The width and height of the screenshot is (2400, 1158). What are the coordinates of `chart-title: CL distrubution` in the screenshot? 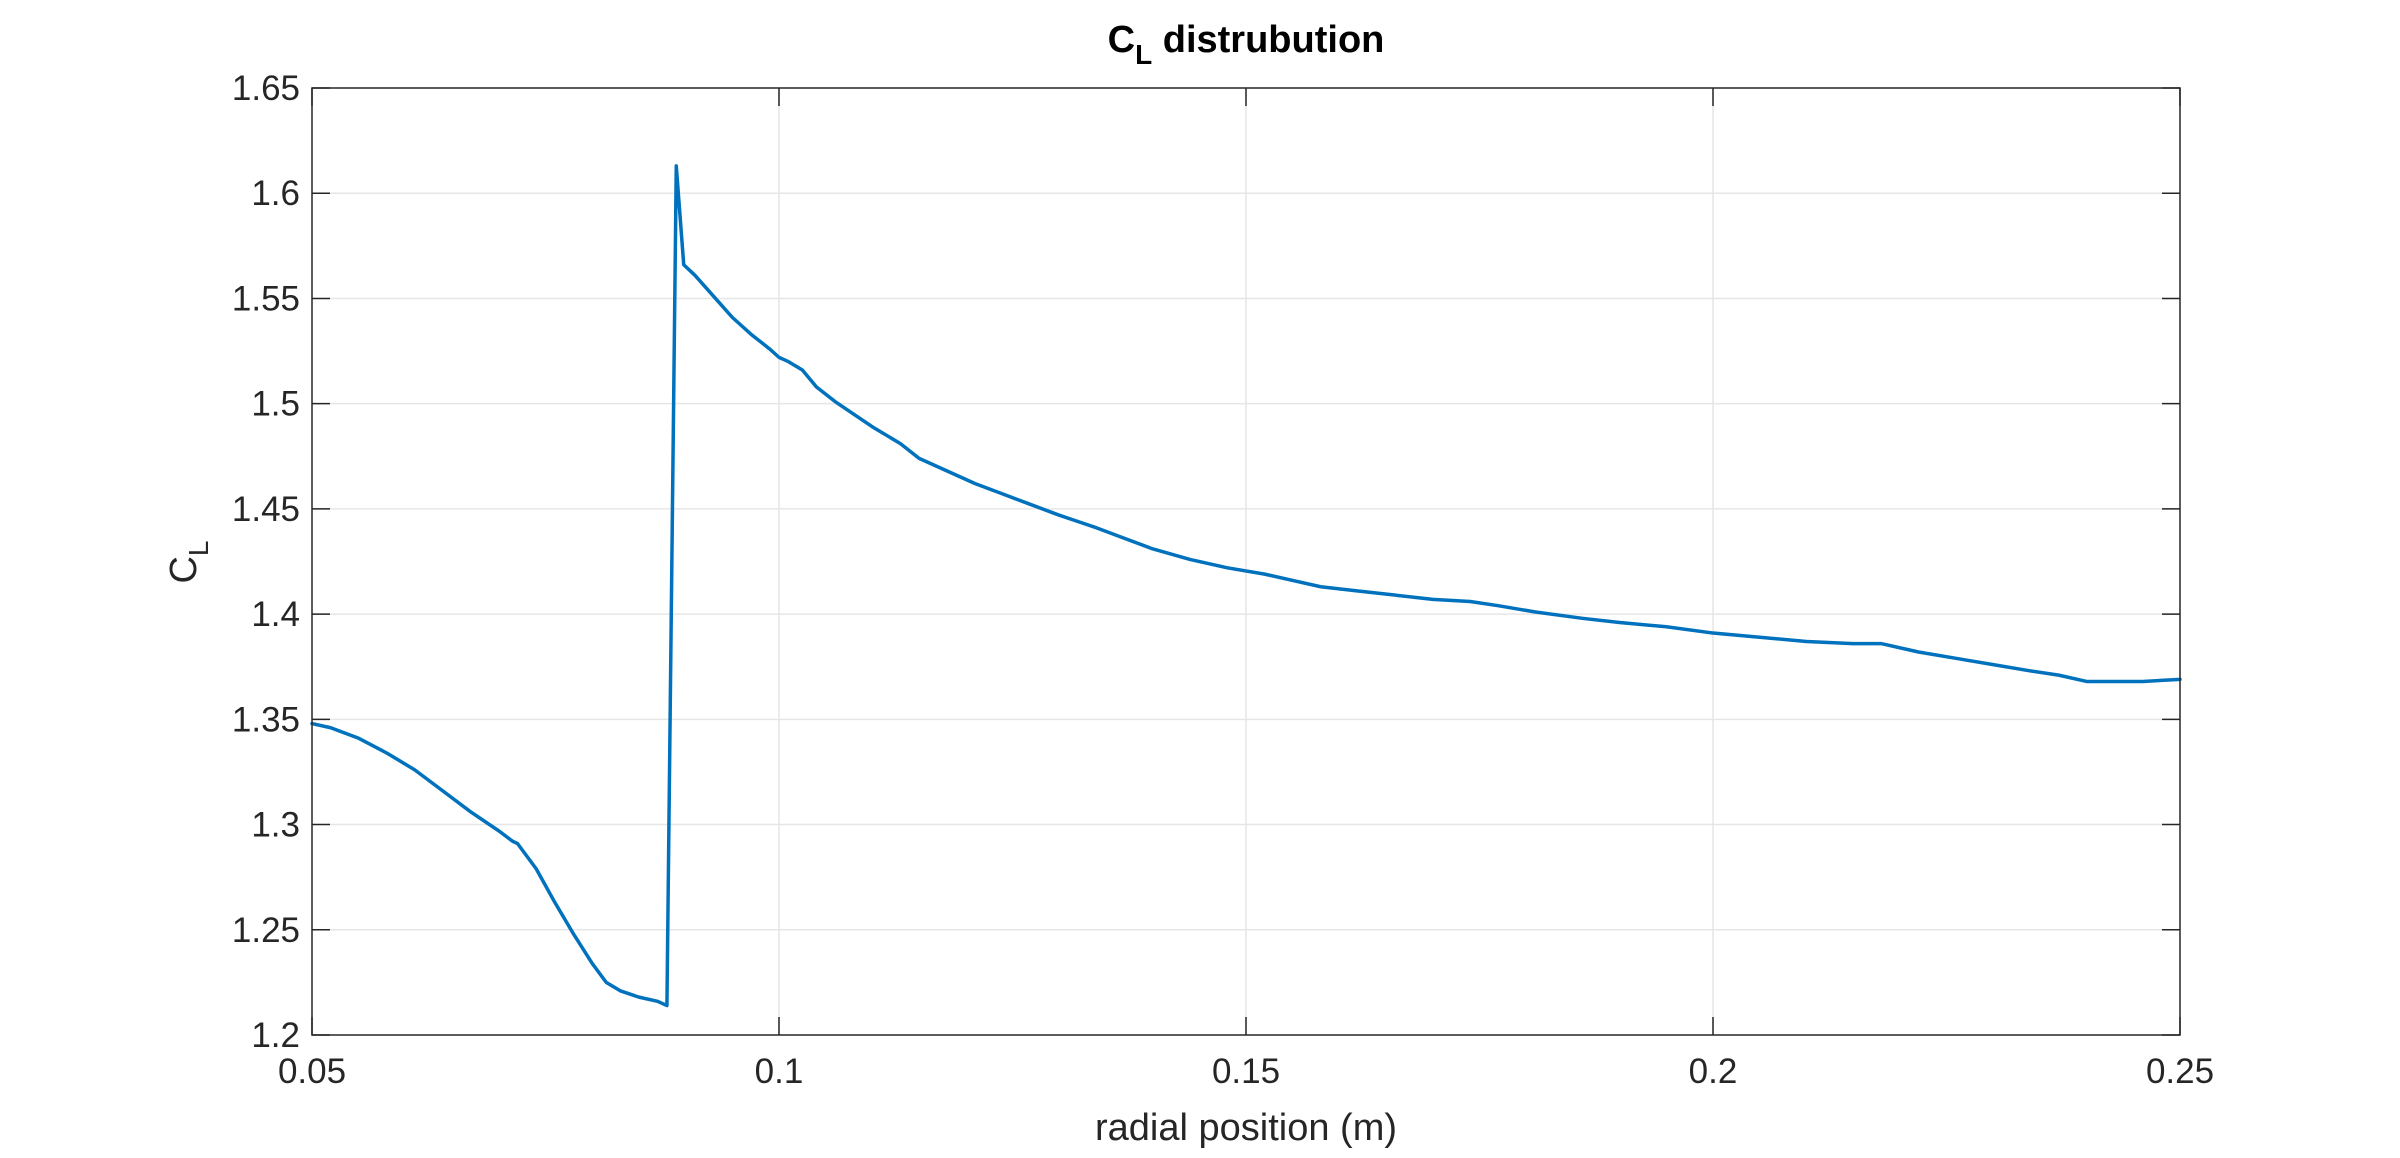 It's located at (1246, 44).